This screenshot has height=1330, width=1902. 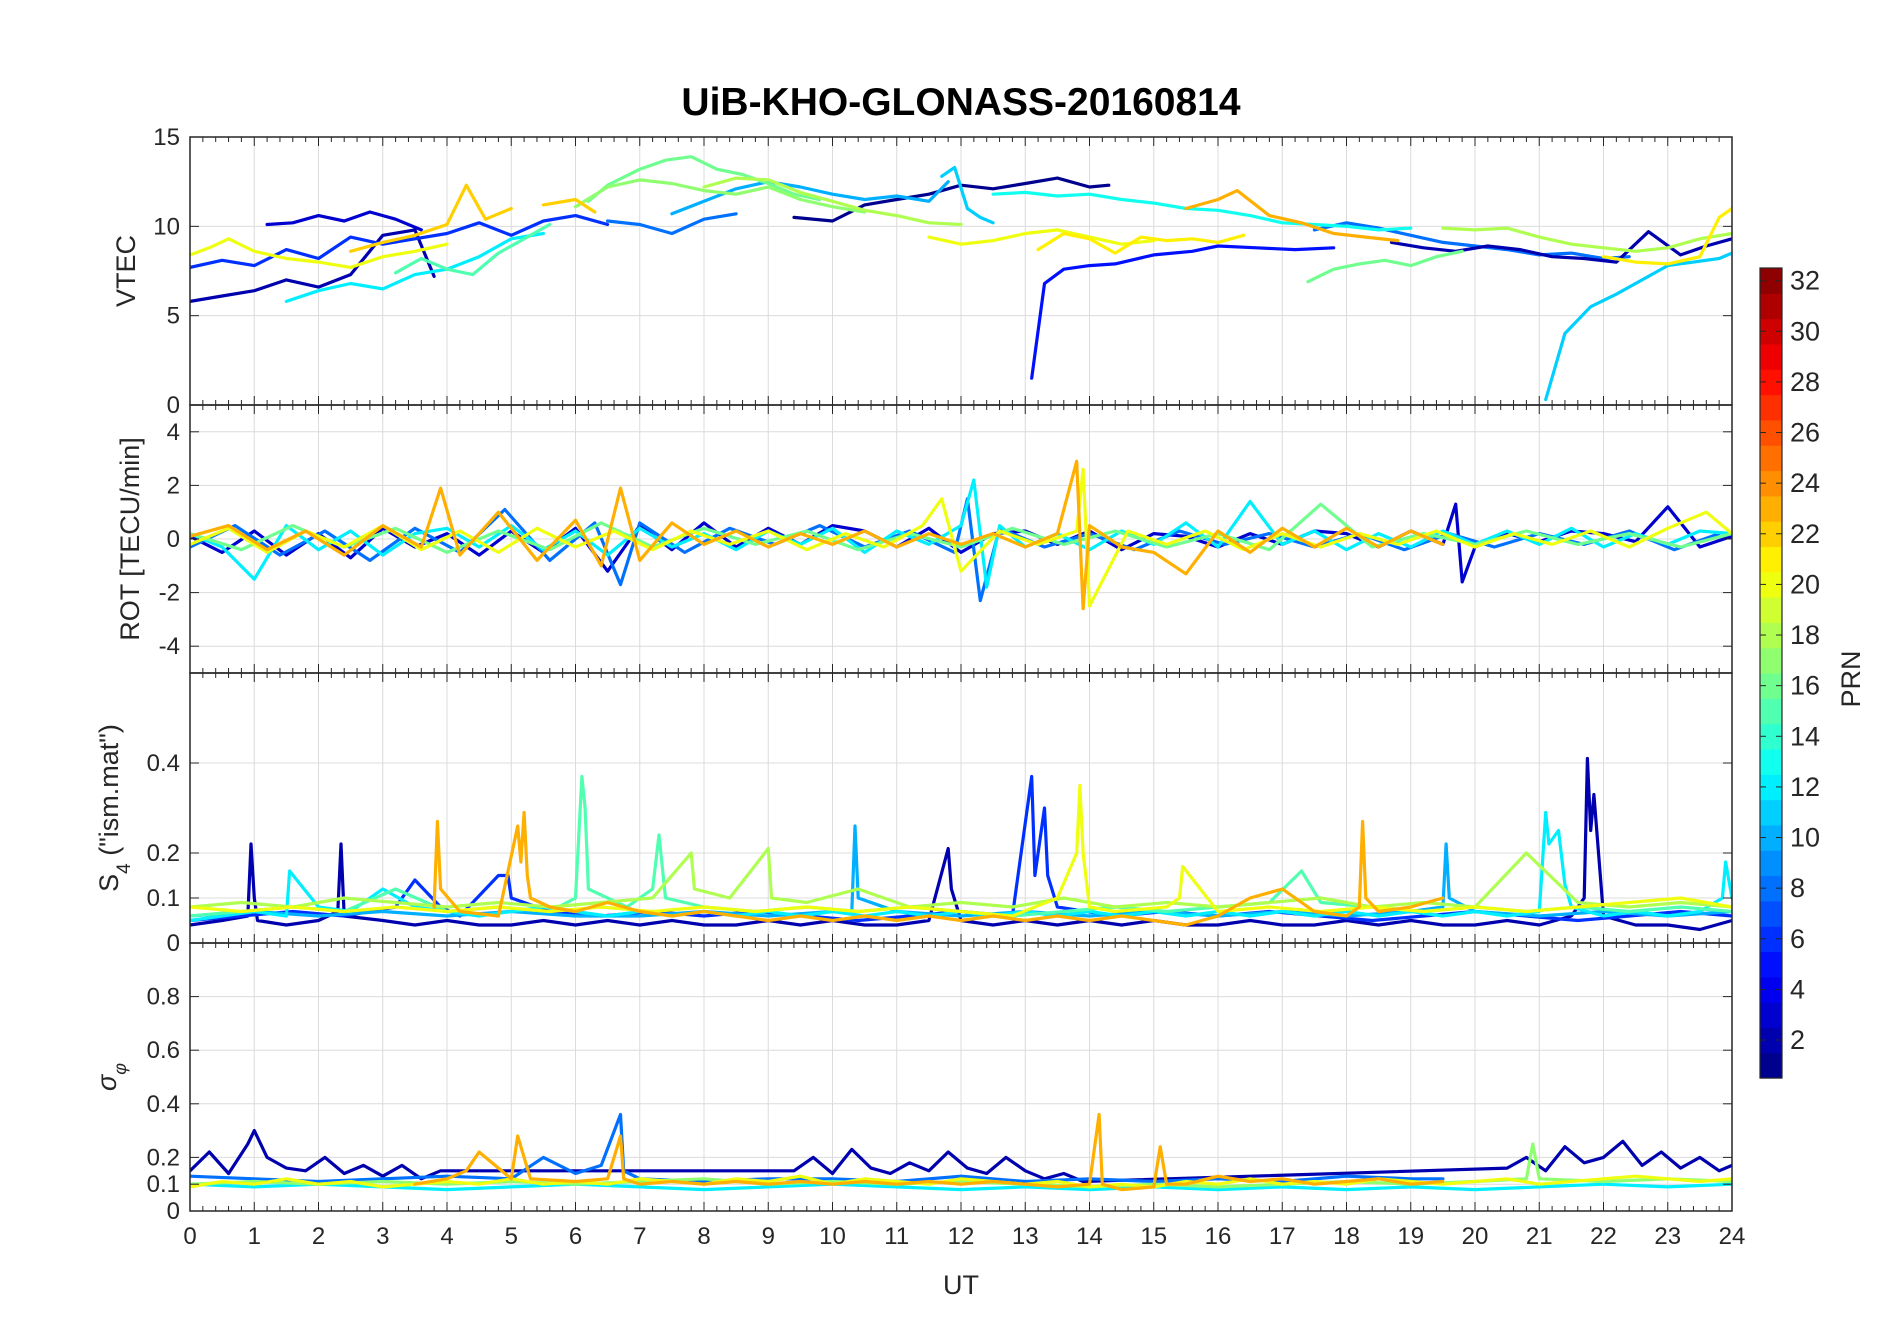 I want to click on colorbar-tick-label: 28, so click(x=1805, y=382).